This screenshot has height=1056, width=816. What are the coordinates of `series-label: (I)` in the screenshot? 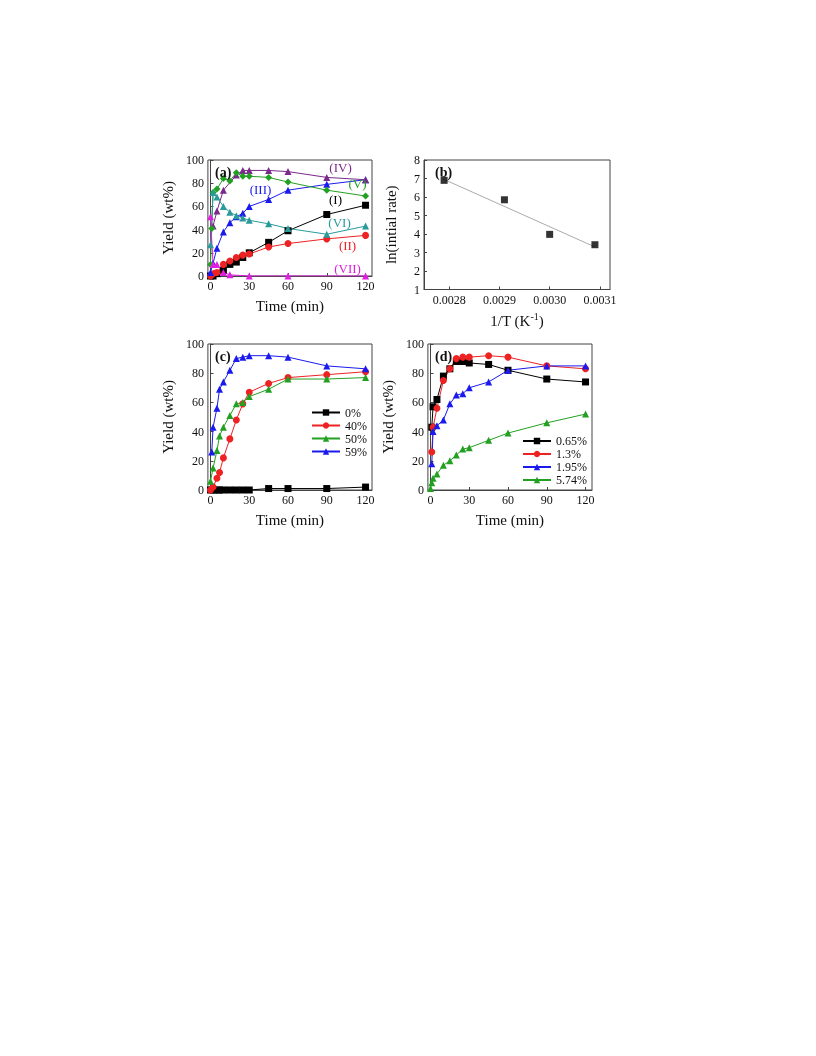 It's located at (336, 199).